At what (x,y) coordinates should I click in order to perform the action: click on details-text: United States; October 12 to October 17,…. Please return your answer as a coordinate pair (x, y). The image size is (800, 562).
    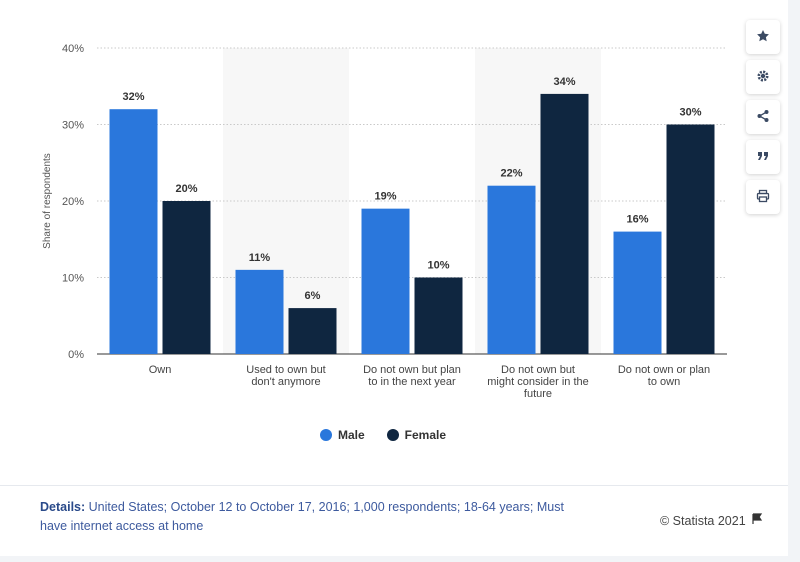
    Looking at the image, I should click on (302, 516).